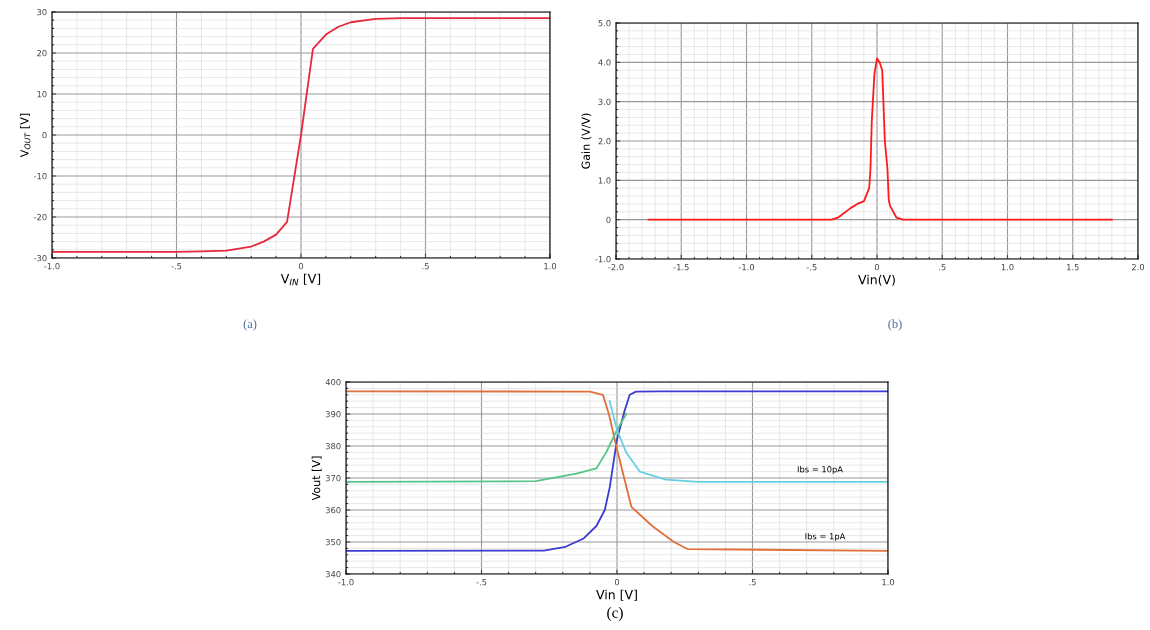 The width and height of the screenshot is (1150, 630). Describe the element at coordinates (604, 180) in the screenshot. I see `y-tick-label: 1.0` at that location.